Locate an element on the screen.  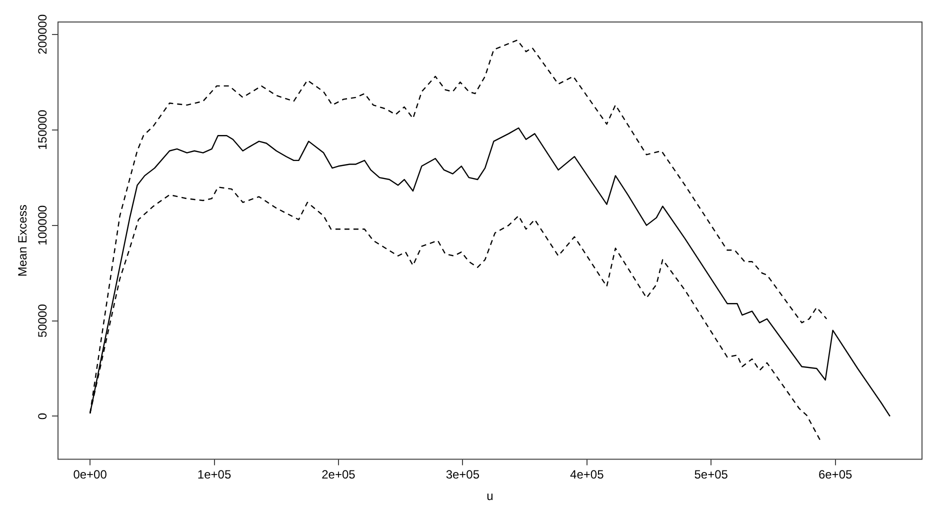
x-tick-label: 4e+05 is located at coordinates (587, 475).